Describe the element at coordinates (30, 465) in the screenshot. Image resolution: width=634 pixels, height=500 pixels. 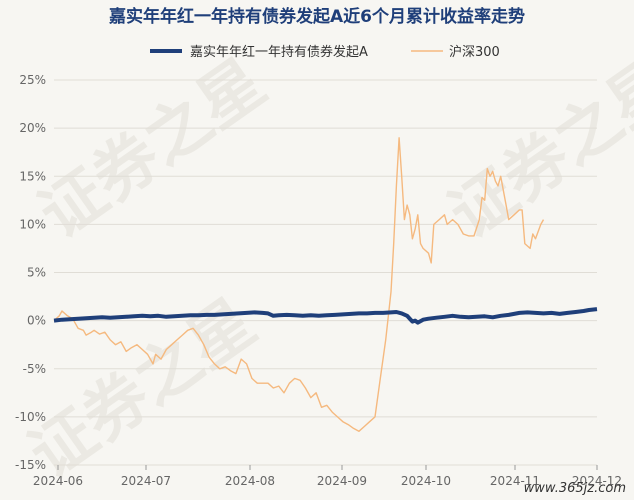
I see `y-tick-label: -15%` at that location.